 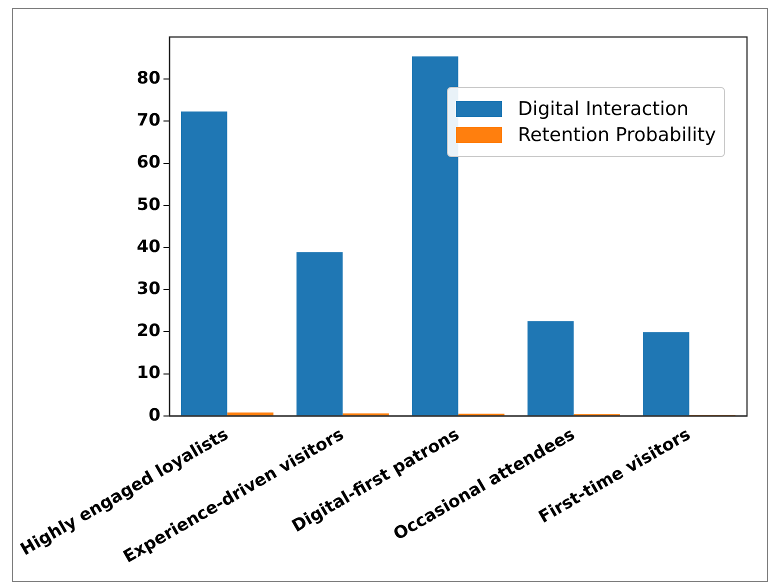 What do you see at coordinates (154, 415) in the screenshot?
I see `y-tick-label: 0` at bounding box center [154, 415].